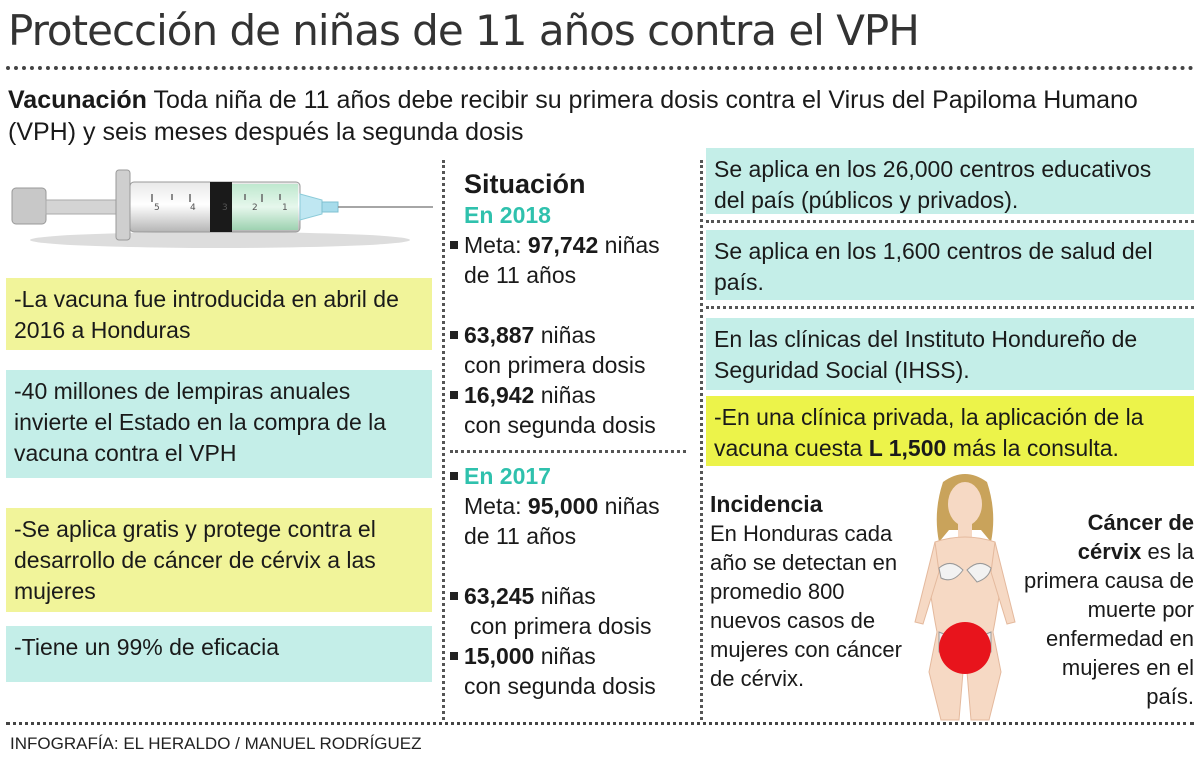  Describe the element at coordinates (520, 536) in the screenshot. I see `meta-2017-suffix: de 11 años` at that location.